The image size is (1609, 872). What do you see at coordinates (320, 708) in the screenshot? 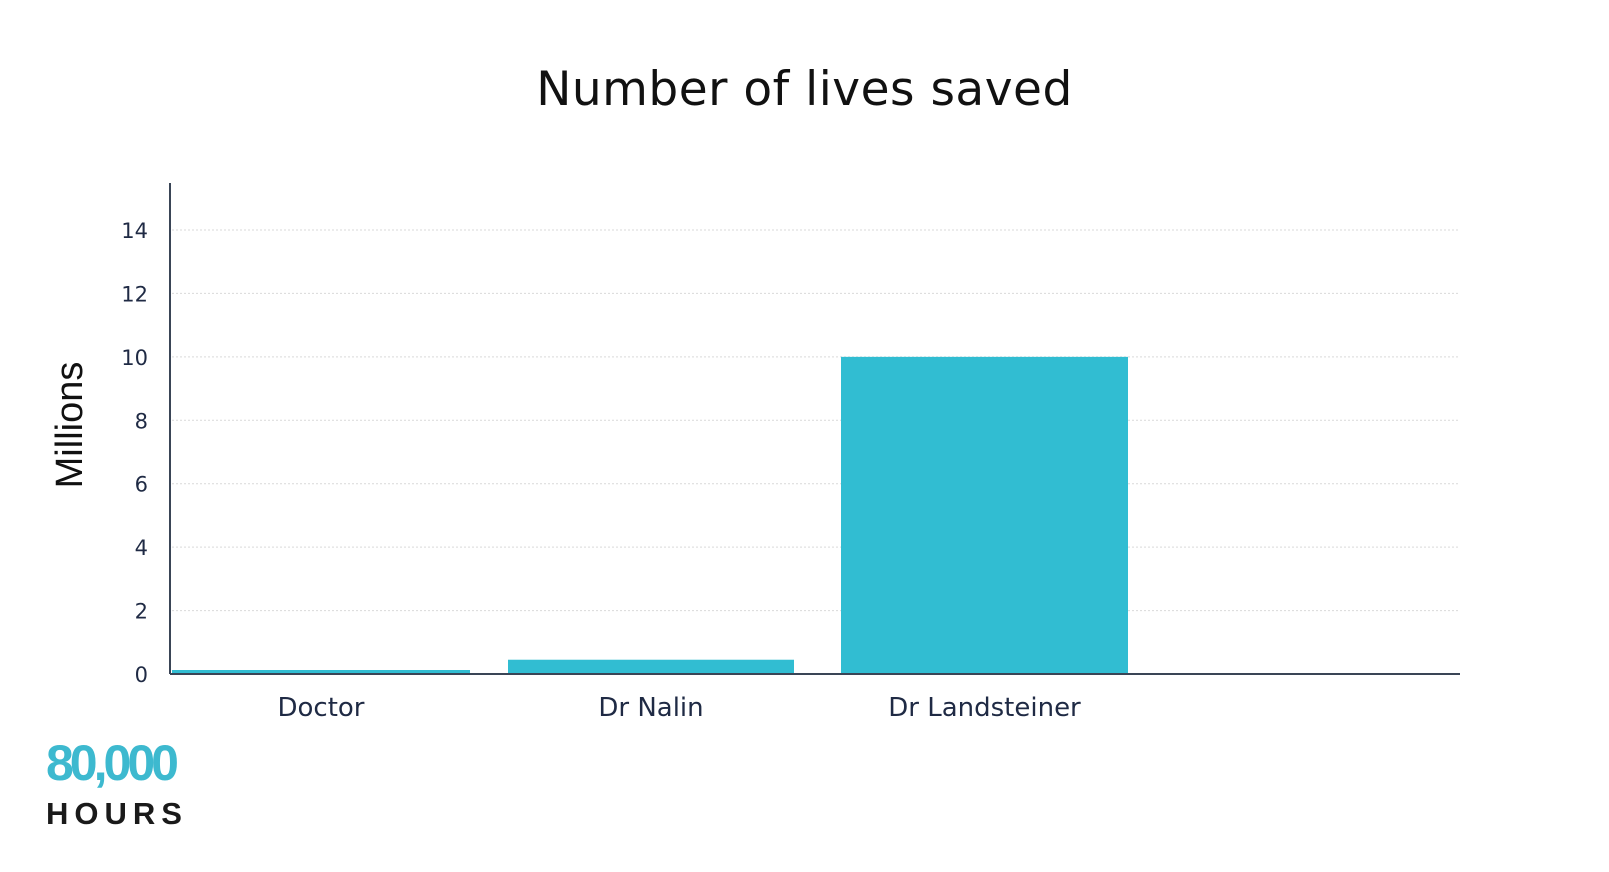
I see `category-label-doctor: Doctor` at bounding box center [320, 708].